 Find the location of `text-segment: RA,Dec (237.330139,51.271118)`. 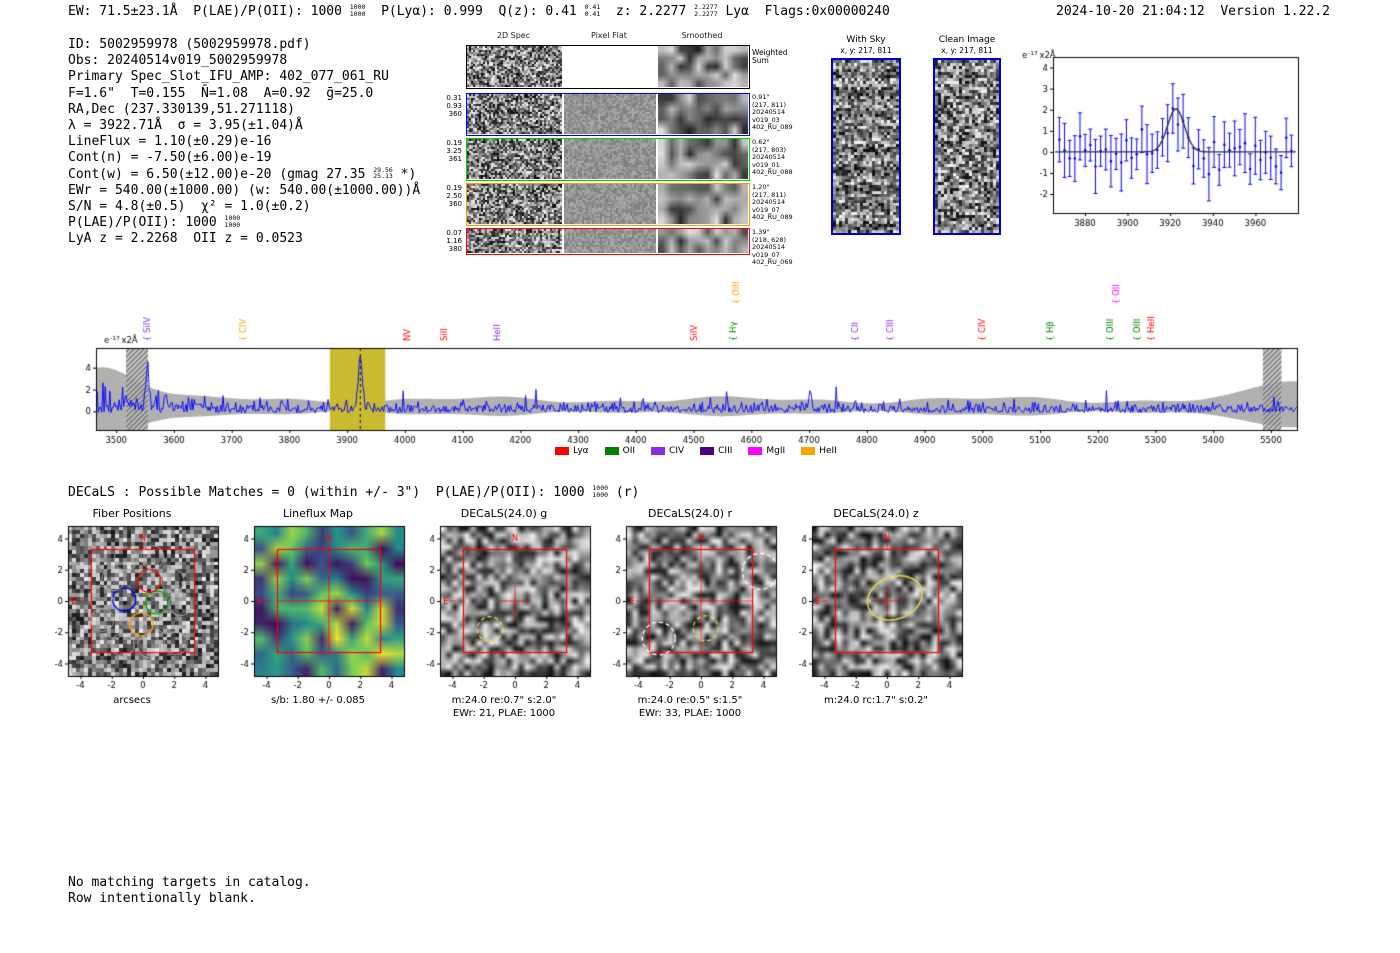

text-segment: RA,Dec (237.330139,51.271118) is located at coordinates (181, 109).